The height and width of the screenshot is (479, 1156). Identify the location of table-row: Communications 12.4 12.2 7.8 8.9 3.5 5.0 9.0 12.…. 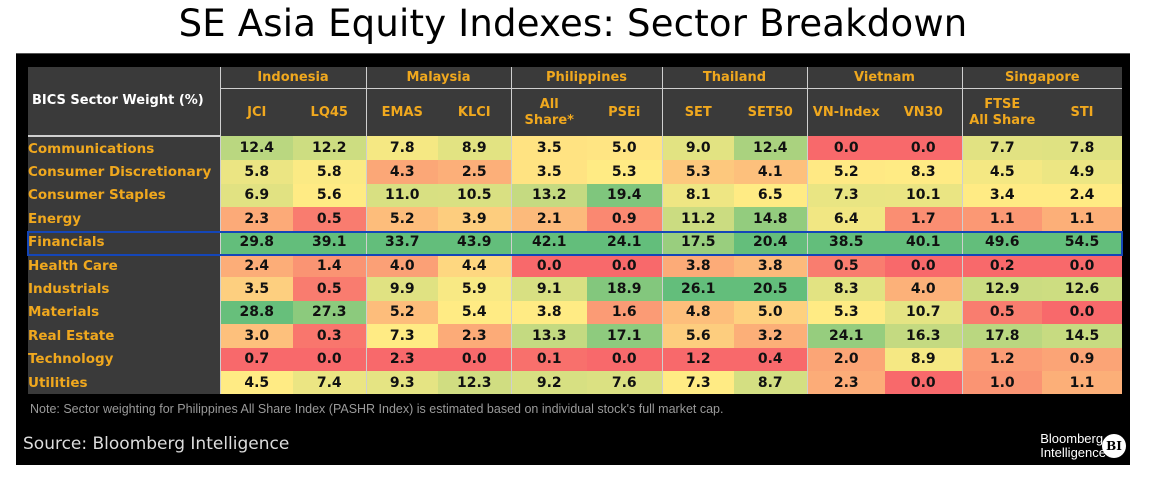
(575, 148).